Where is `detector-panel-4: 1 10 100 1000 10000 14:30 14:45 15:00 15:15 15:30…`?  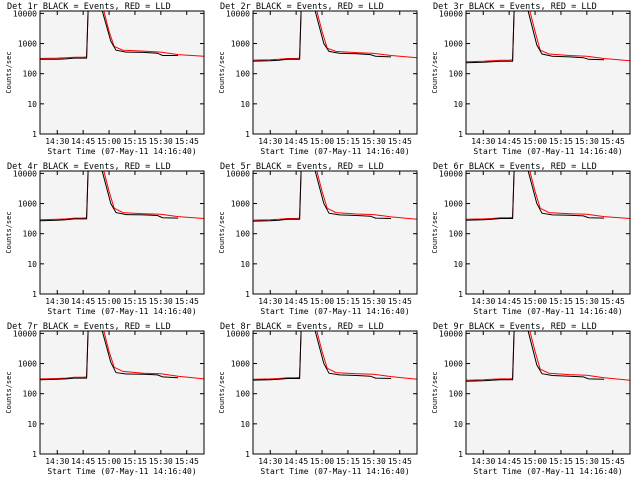
detector-panel-4: 1 10 100 1000 10000 14:30 14:45 15:00 15:15 15:30… is located at coordinates (106, 240).